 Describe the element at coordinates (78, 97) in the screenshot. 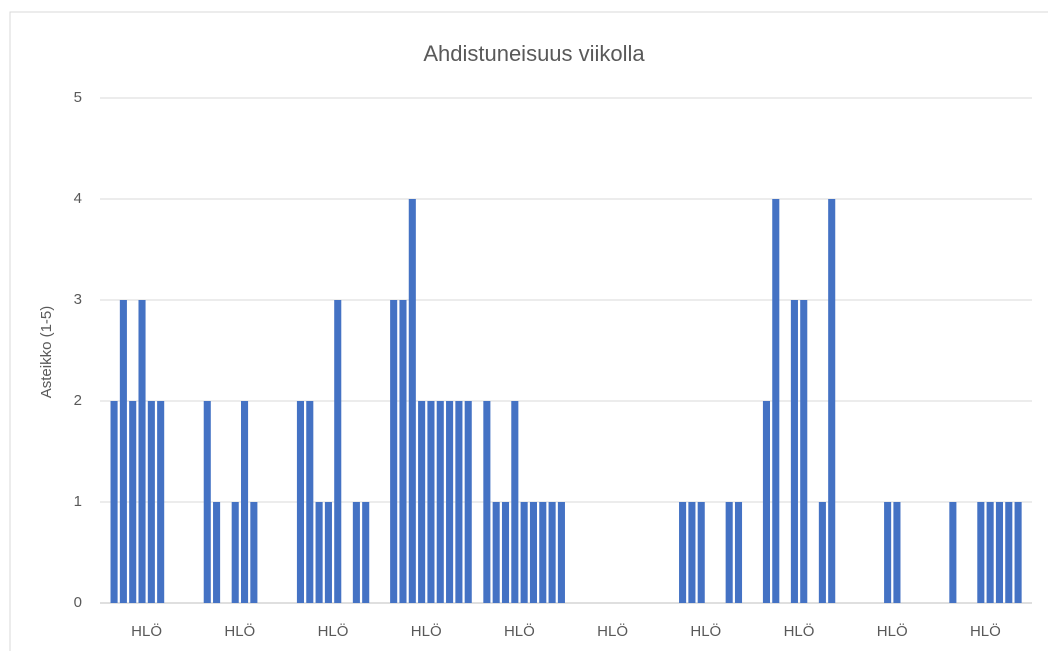

I see `y-tick-label: 5` at that location.